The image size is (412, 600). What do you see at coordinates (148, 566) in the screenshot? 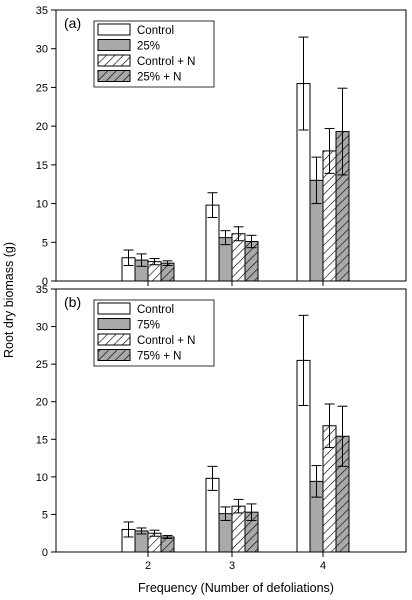
I see `x-tick-label: 2` at bounding box center [148, 566].